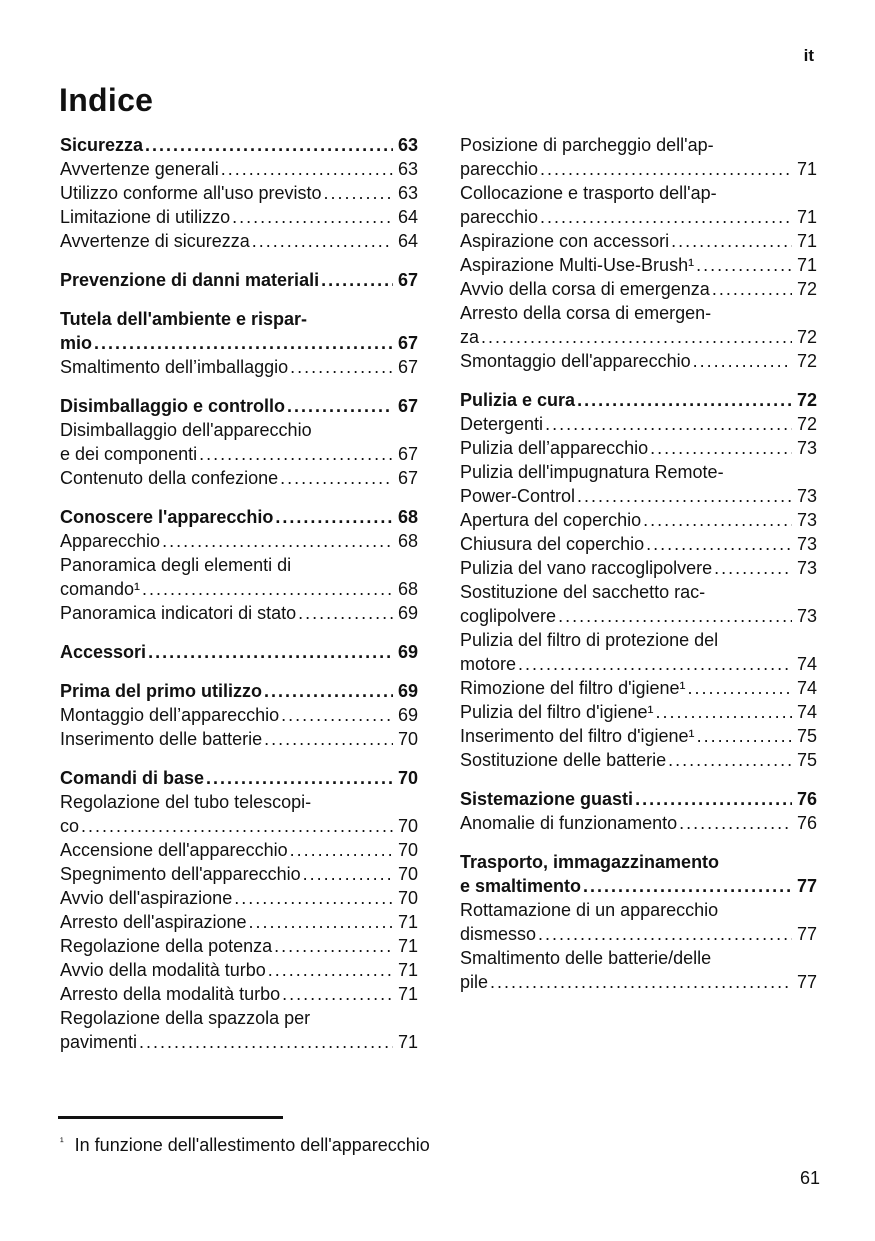  What do you see at coordinates (592, 472) in the screenshot?
I see `toc-entry-text: Pulizia dell'impugnatura Remote-` at bounding box center [592, 472].